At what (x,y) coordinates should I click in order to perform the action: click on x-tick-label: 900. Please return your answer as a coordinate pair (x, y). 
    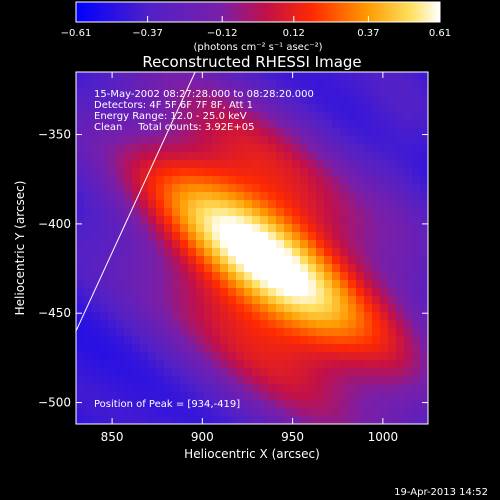
    Looking at the image, I should click on (202, 437).